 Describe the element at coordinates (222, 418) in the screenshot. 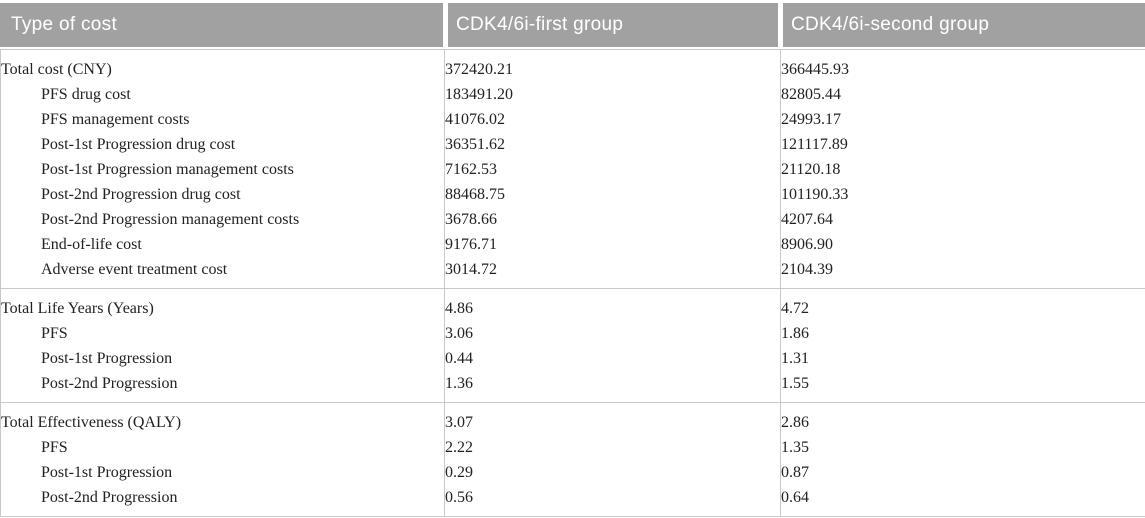

I see `row-label: Total Effectiveness (QALY)` at that location.